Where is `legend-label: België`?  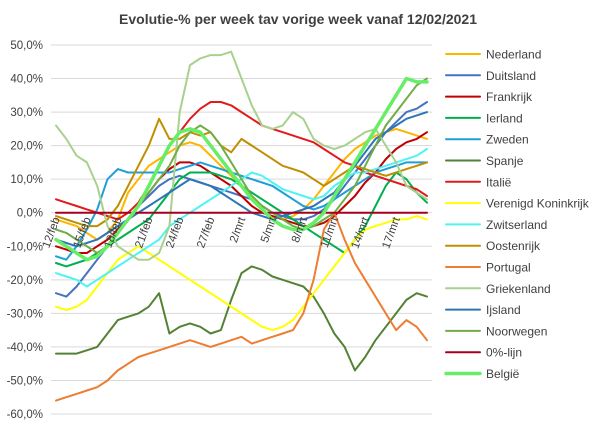
legend-label: België is located at coordinates (503, 374).